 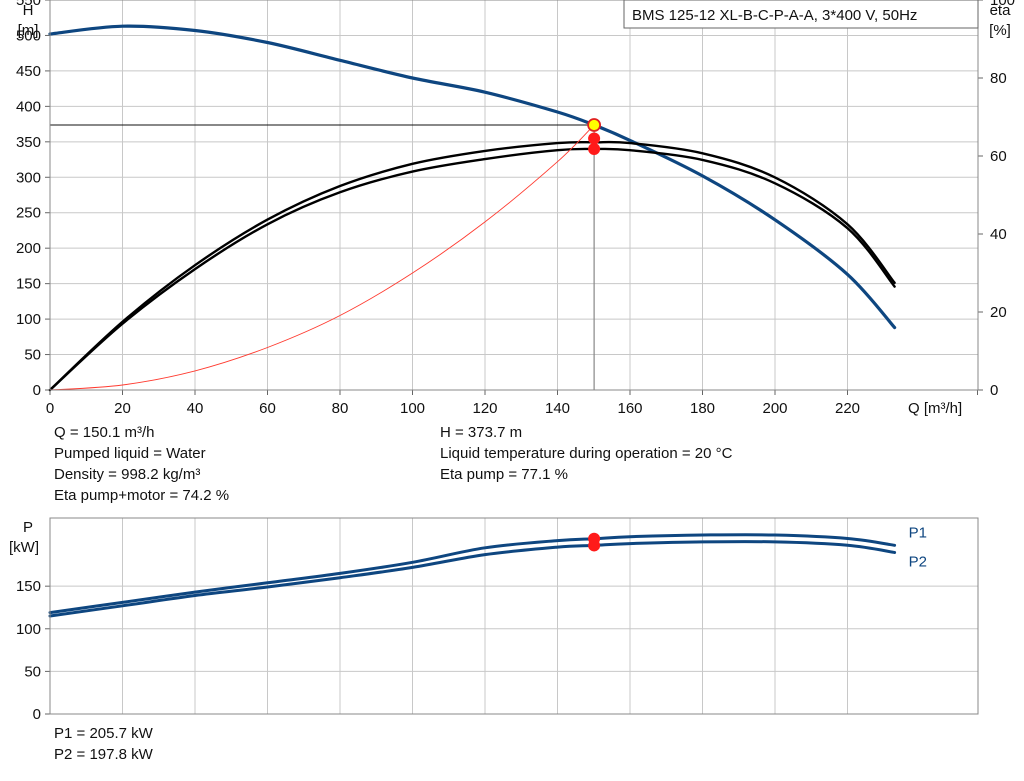 What do you see at coordinates (629, 408) in the screenshot?
I see `x-tick-label: 160` at bounding box center [629, 408].